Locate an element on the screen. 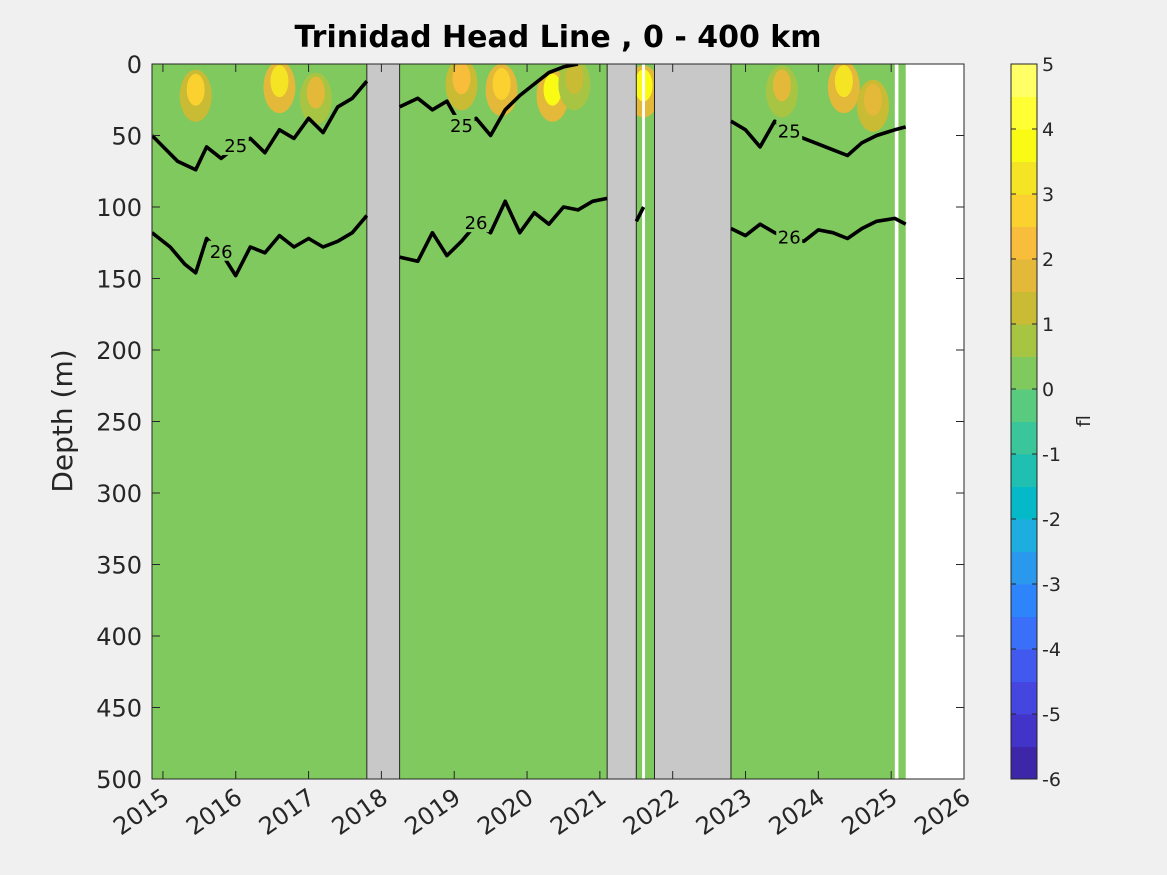 The image size is (1167, 875). colorbar-swatches is located at coordinates (1024, 422).